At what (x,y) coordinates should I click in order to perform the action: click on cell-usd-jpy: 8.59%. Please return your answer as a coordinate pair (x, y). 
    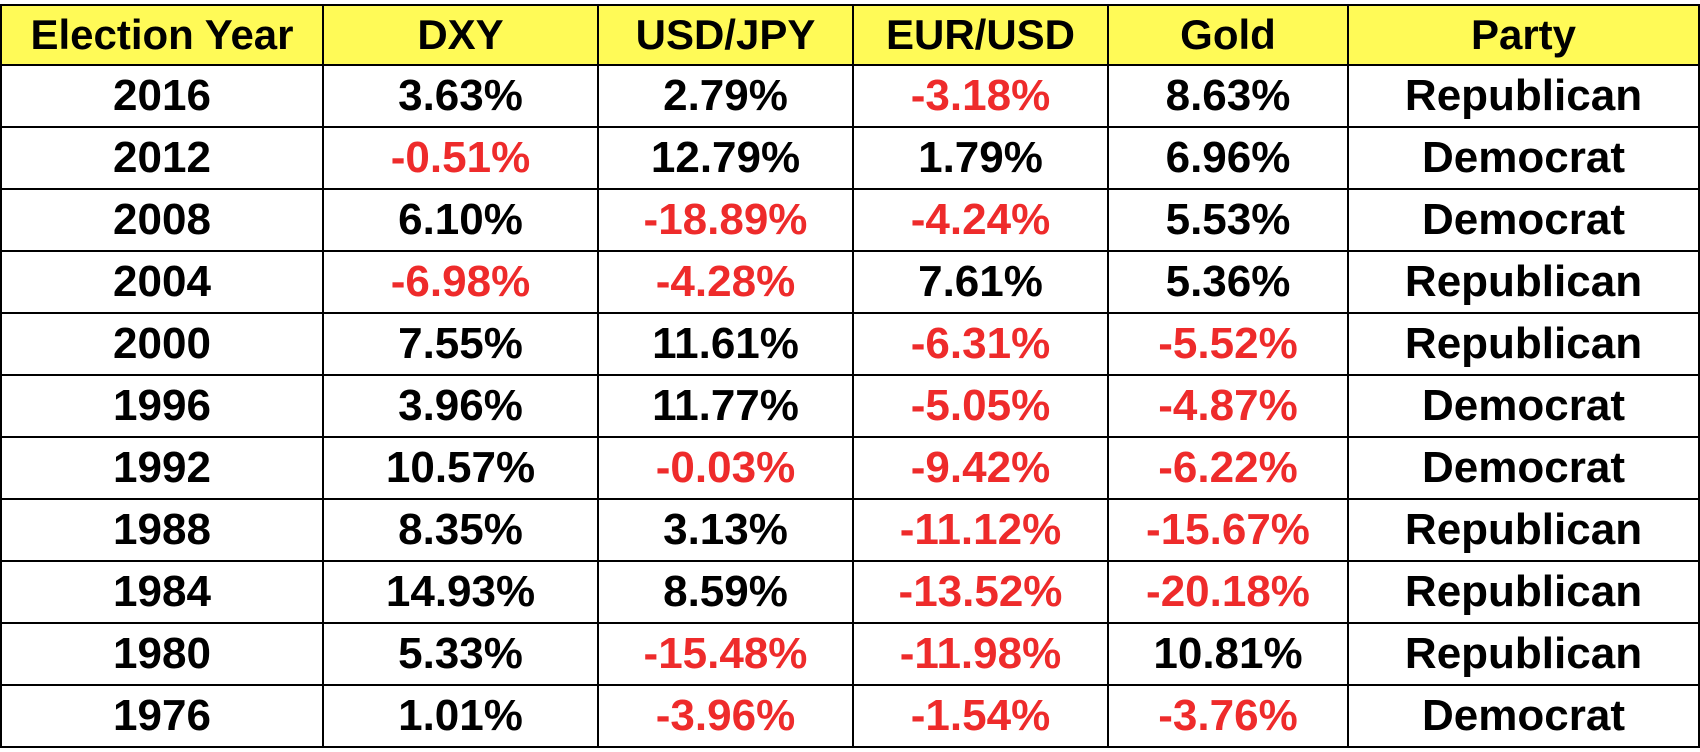
    Looking at the image, I should click on (725, 592).